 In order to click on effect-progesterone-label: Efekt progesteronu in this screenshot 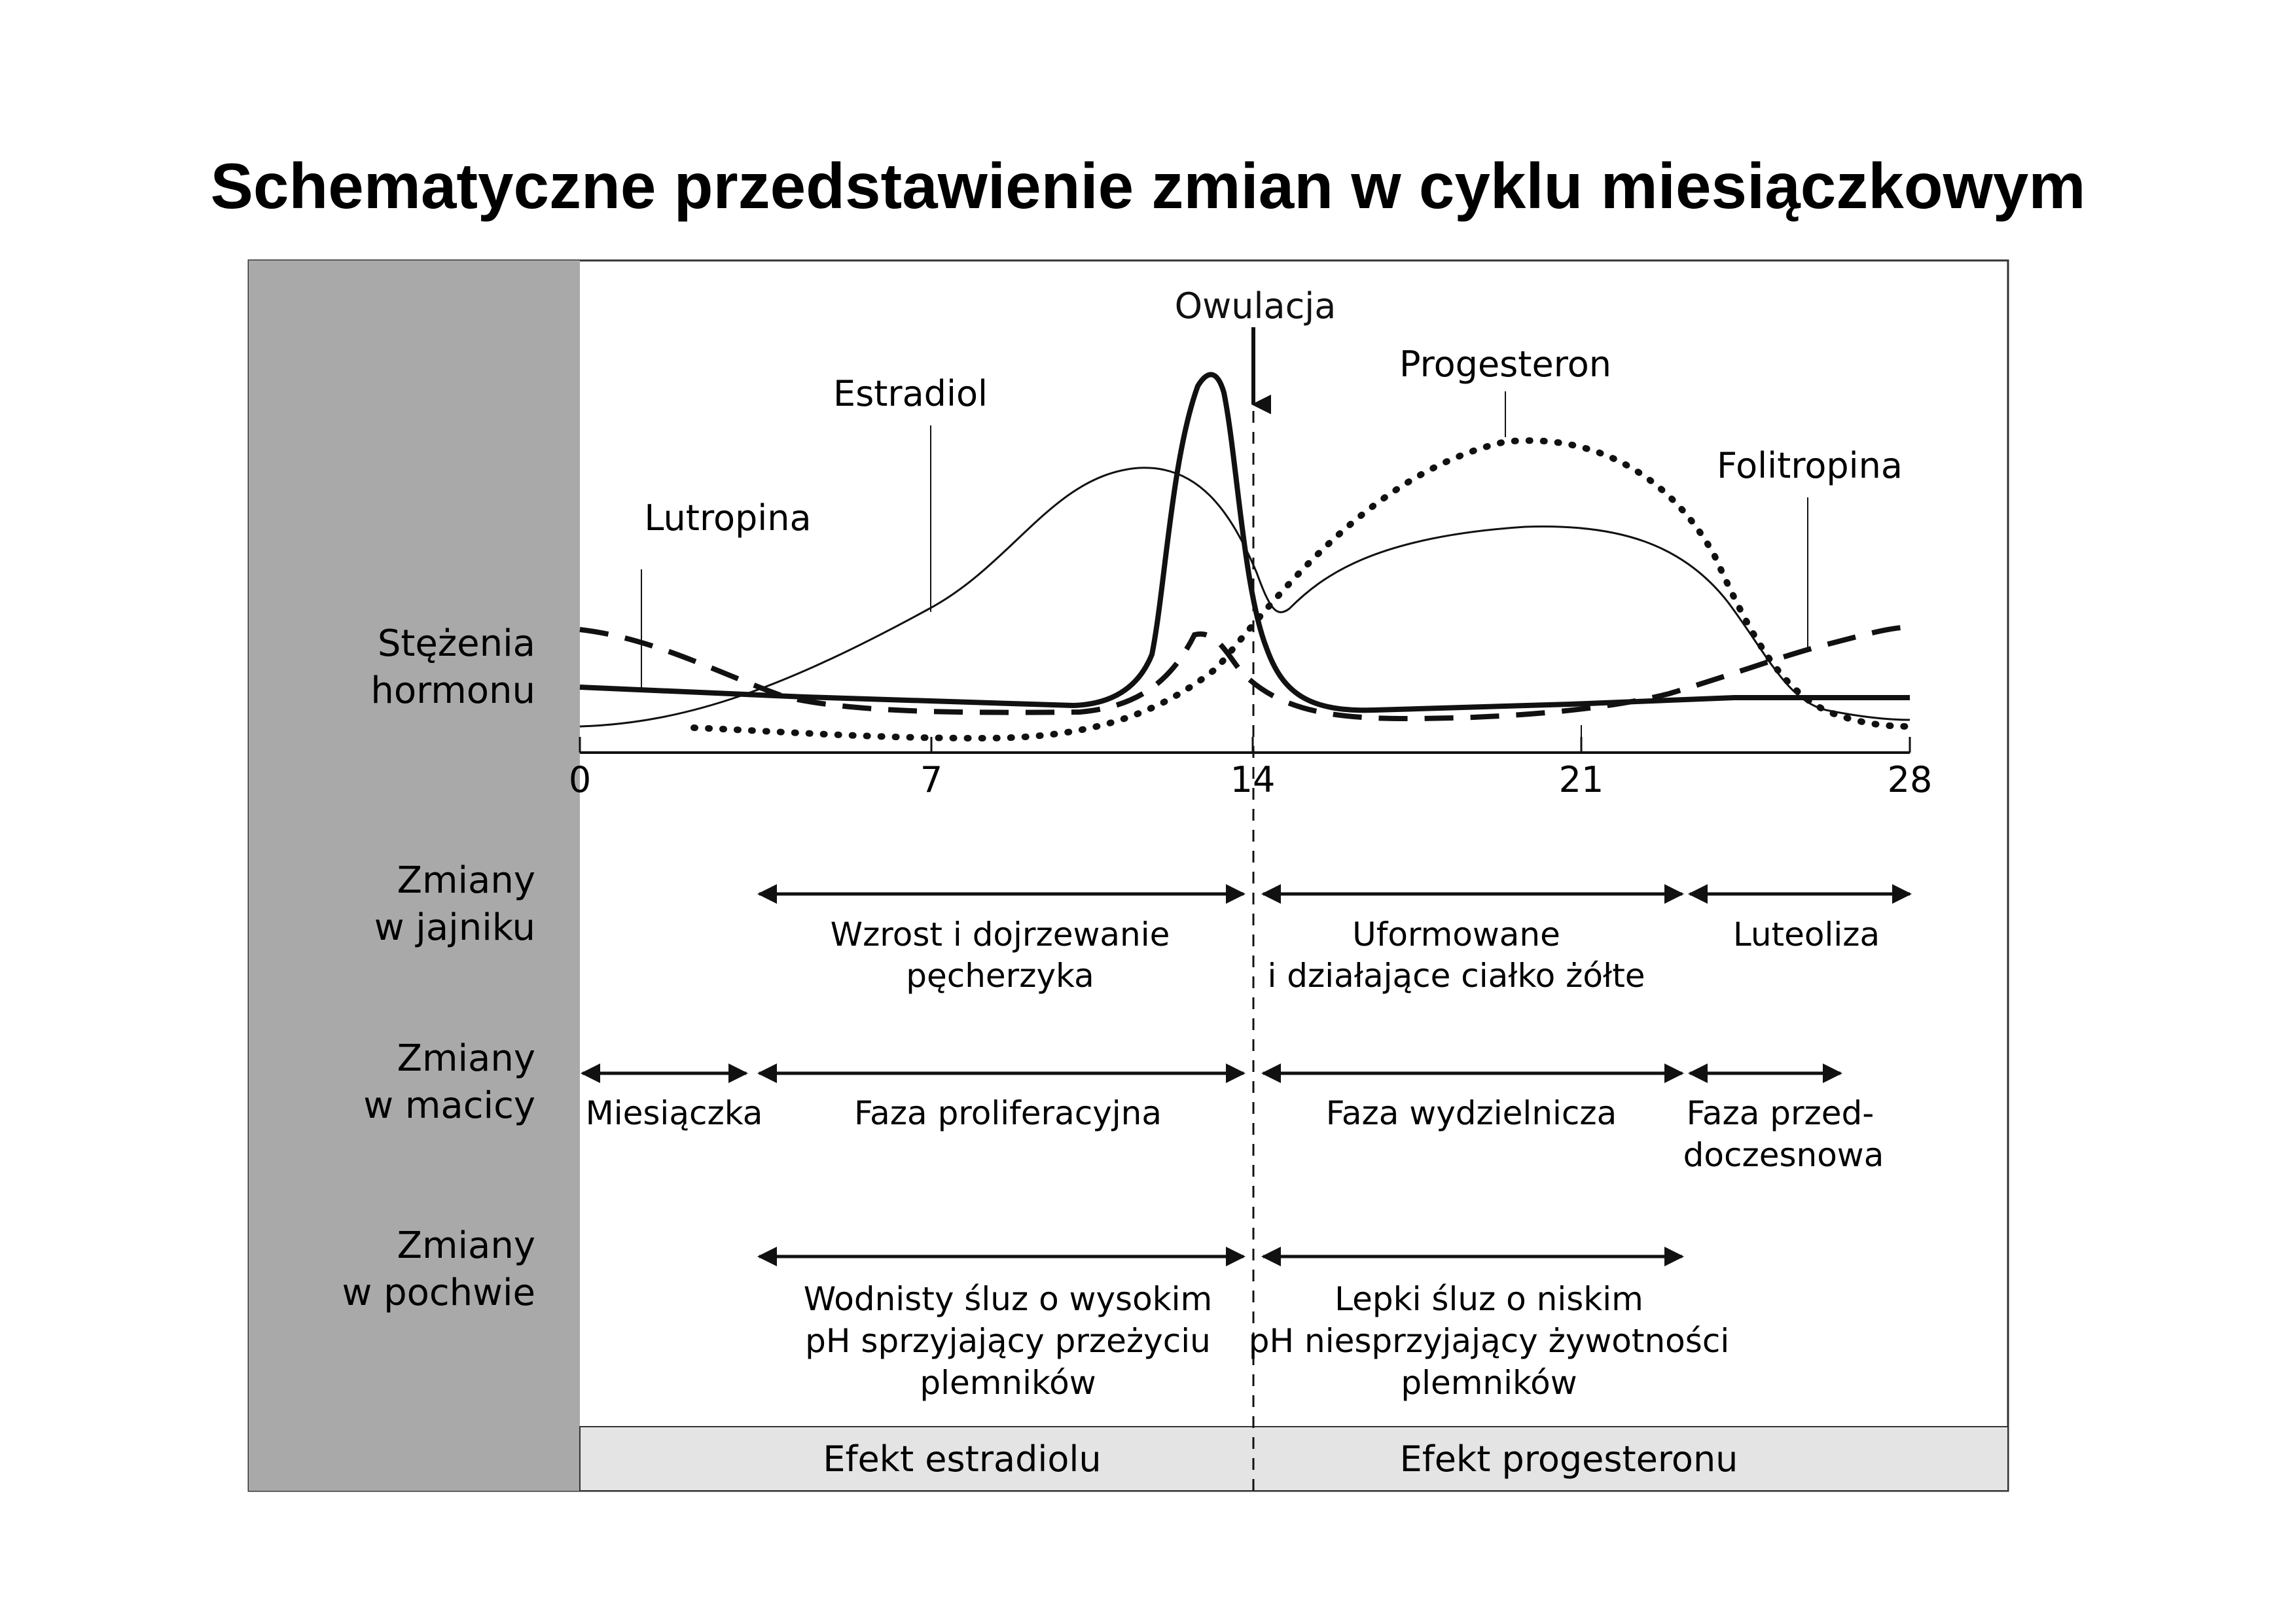, I will do `click(1569, 1459)`.